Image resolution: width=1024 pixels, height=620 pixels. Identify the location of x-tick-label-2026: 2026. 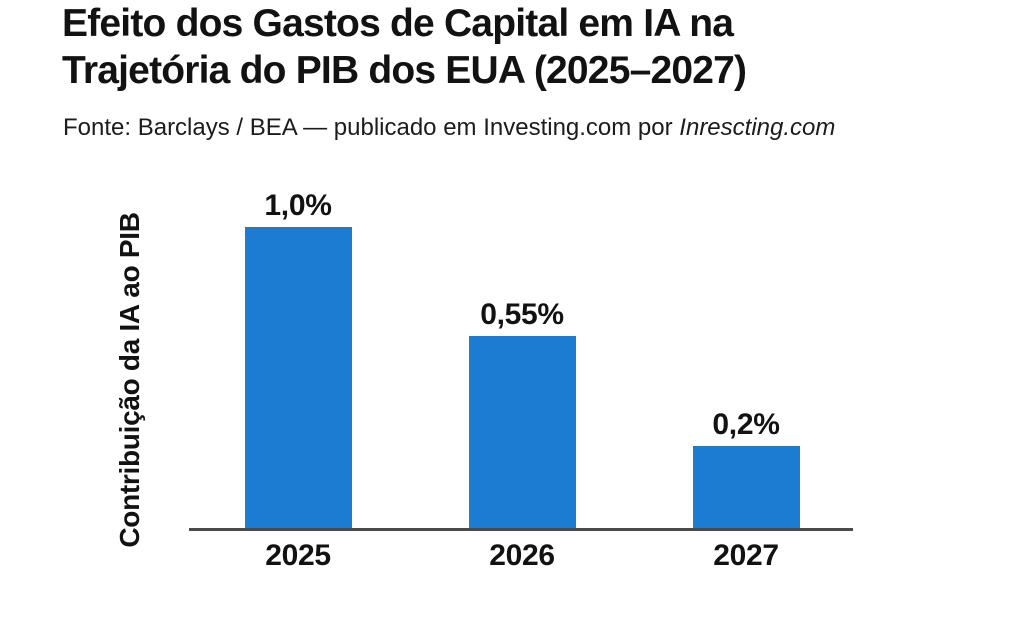
(522, 555).